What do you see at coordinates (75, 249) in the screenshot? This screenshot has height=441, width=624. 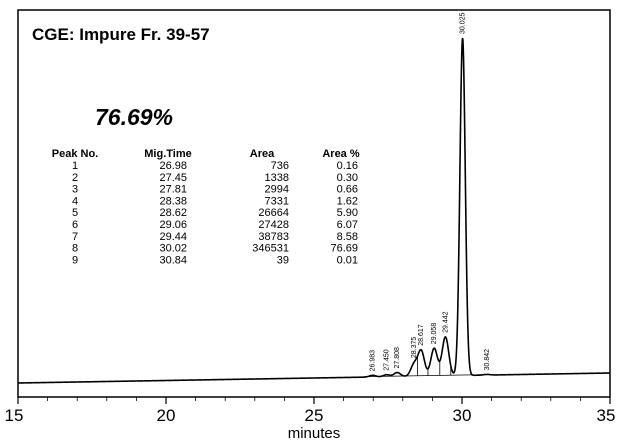 I see `table-cell: 8` at bounding box center [75, 249].